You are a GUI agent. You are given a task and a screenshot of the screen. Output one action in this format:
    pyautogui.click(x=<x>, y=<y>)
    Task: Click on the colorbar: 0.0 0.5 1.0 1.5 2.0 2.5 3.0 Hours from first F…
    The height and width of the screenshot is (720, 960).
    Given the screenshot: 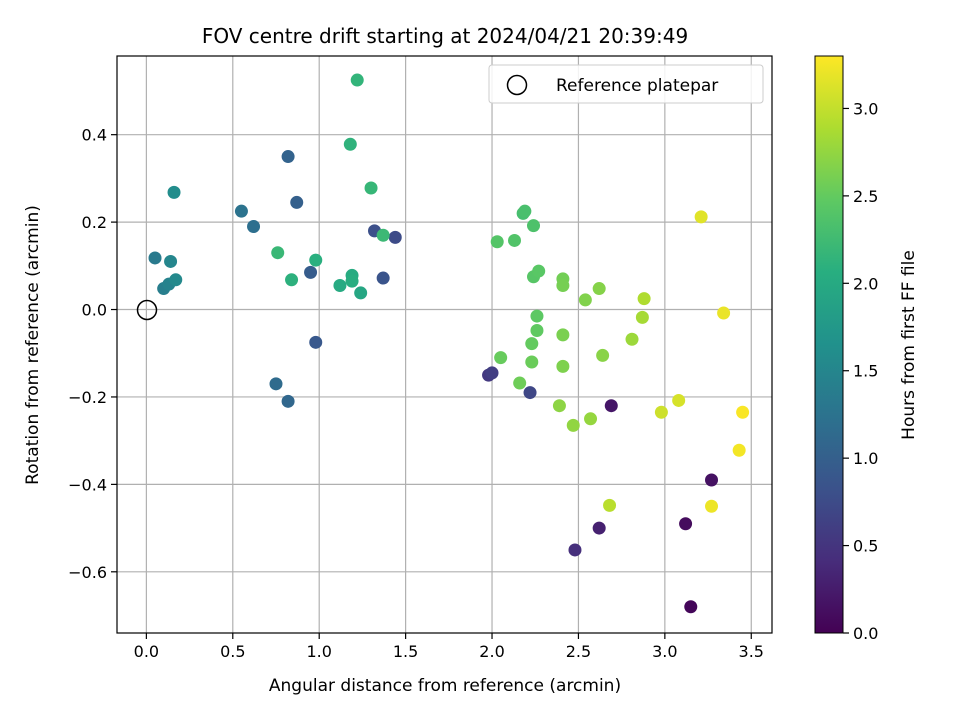 What is the action you would take?
    pyautogui.click(x=866, y=349)
    